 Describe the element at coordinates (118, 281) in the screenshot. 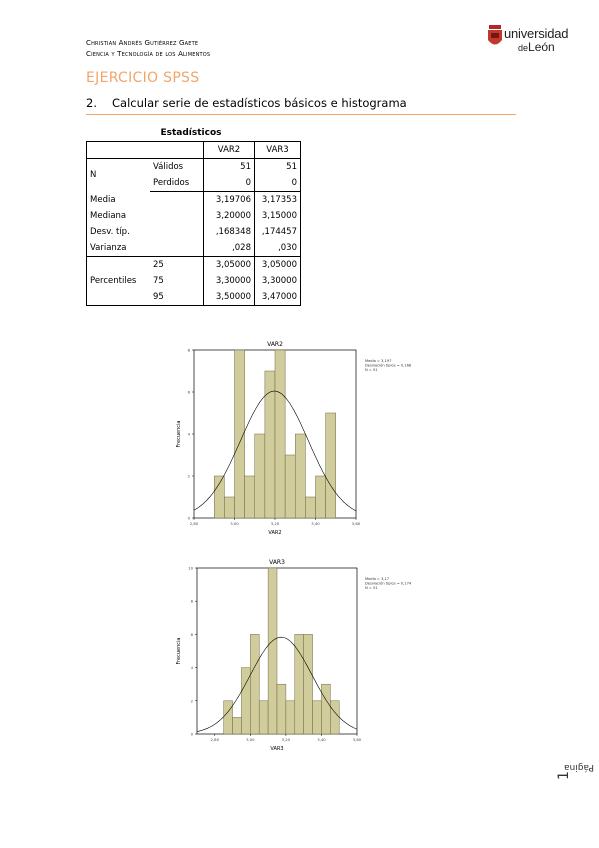

I see `row-label: Percentiles` at that location.